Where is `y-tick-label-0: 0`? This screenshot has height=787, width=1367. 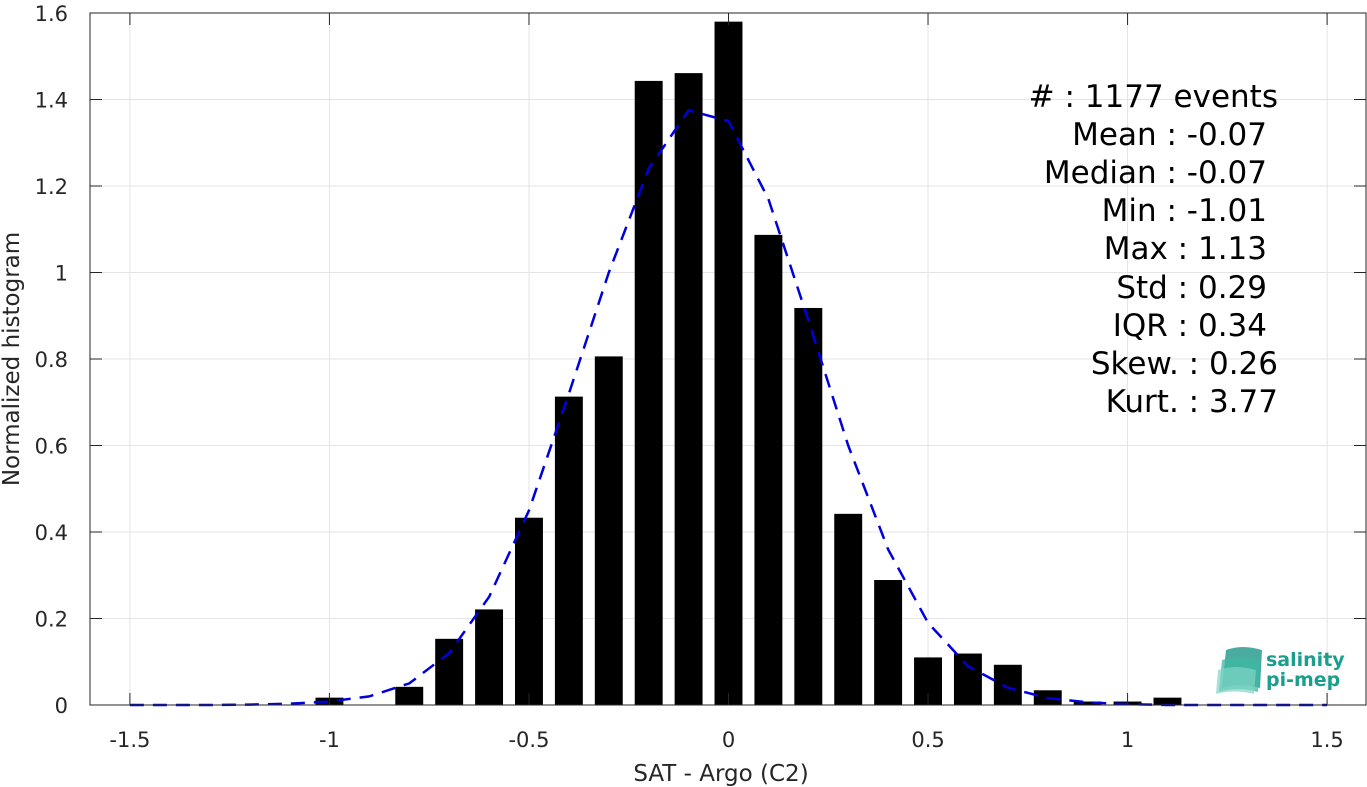 y-tick-label-0: 0 is located at coordinates (61, 706).